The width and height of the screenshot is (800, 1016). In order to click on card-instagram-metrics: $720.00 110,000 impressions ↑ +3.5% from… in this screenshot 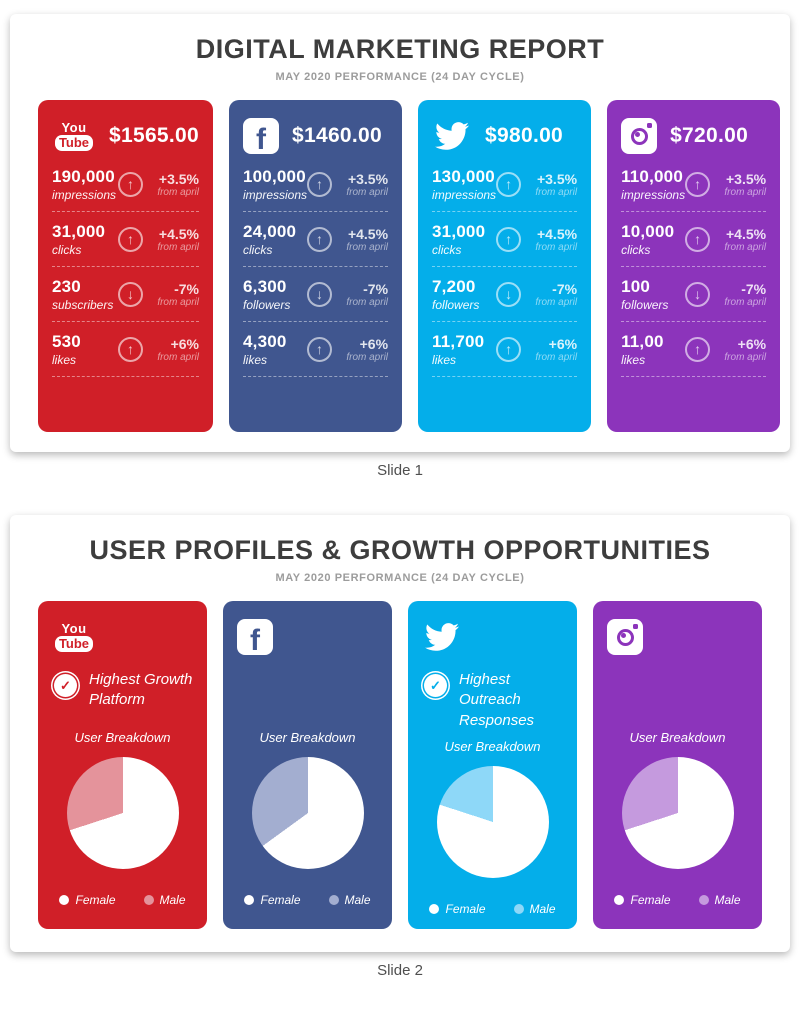, I will do `click(694, 266)`.